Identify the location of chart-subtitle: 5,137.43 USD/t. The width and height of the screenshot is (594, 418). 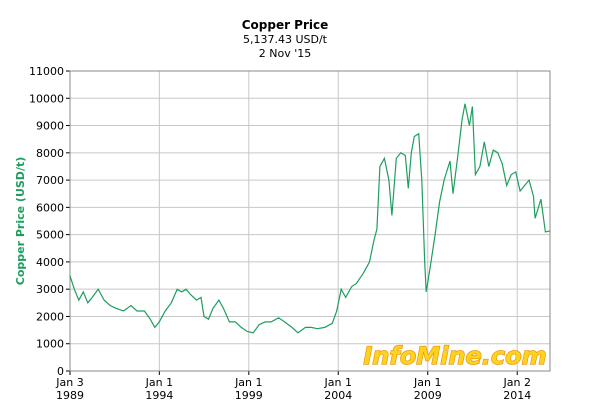
(285, 39).